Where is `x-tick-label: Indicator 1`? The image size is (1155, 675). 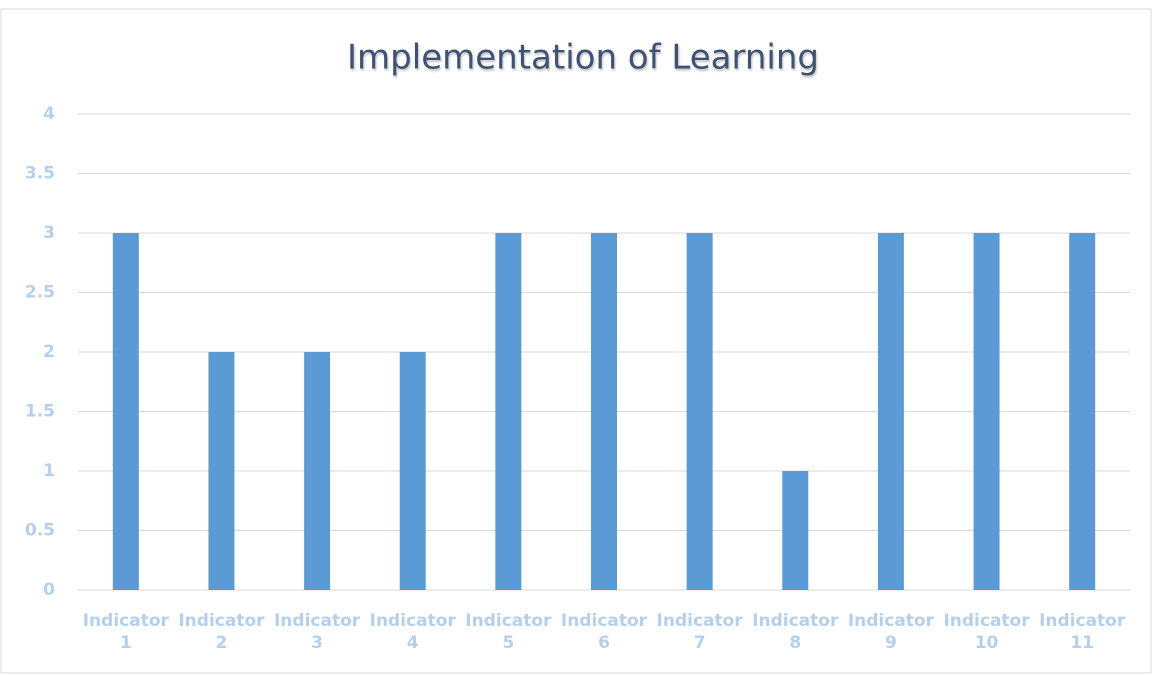 x-tick-label: Indicator 1 is located at coordinates (125, 632).